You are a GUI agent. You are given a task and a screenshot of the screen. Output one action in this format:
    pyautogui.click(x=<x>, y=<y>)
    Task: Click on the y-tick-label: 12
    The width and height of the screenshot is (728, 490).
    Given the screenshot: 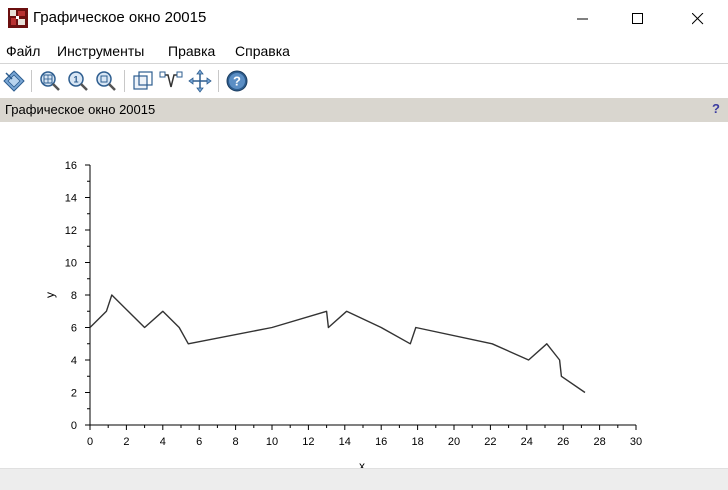 What is the action you would take?
    pyautogui.click(x=71, y=231)
    